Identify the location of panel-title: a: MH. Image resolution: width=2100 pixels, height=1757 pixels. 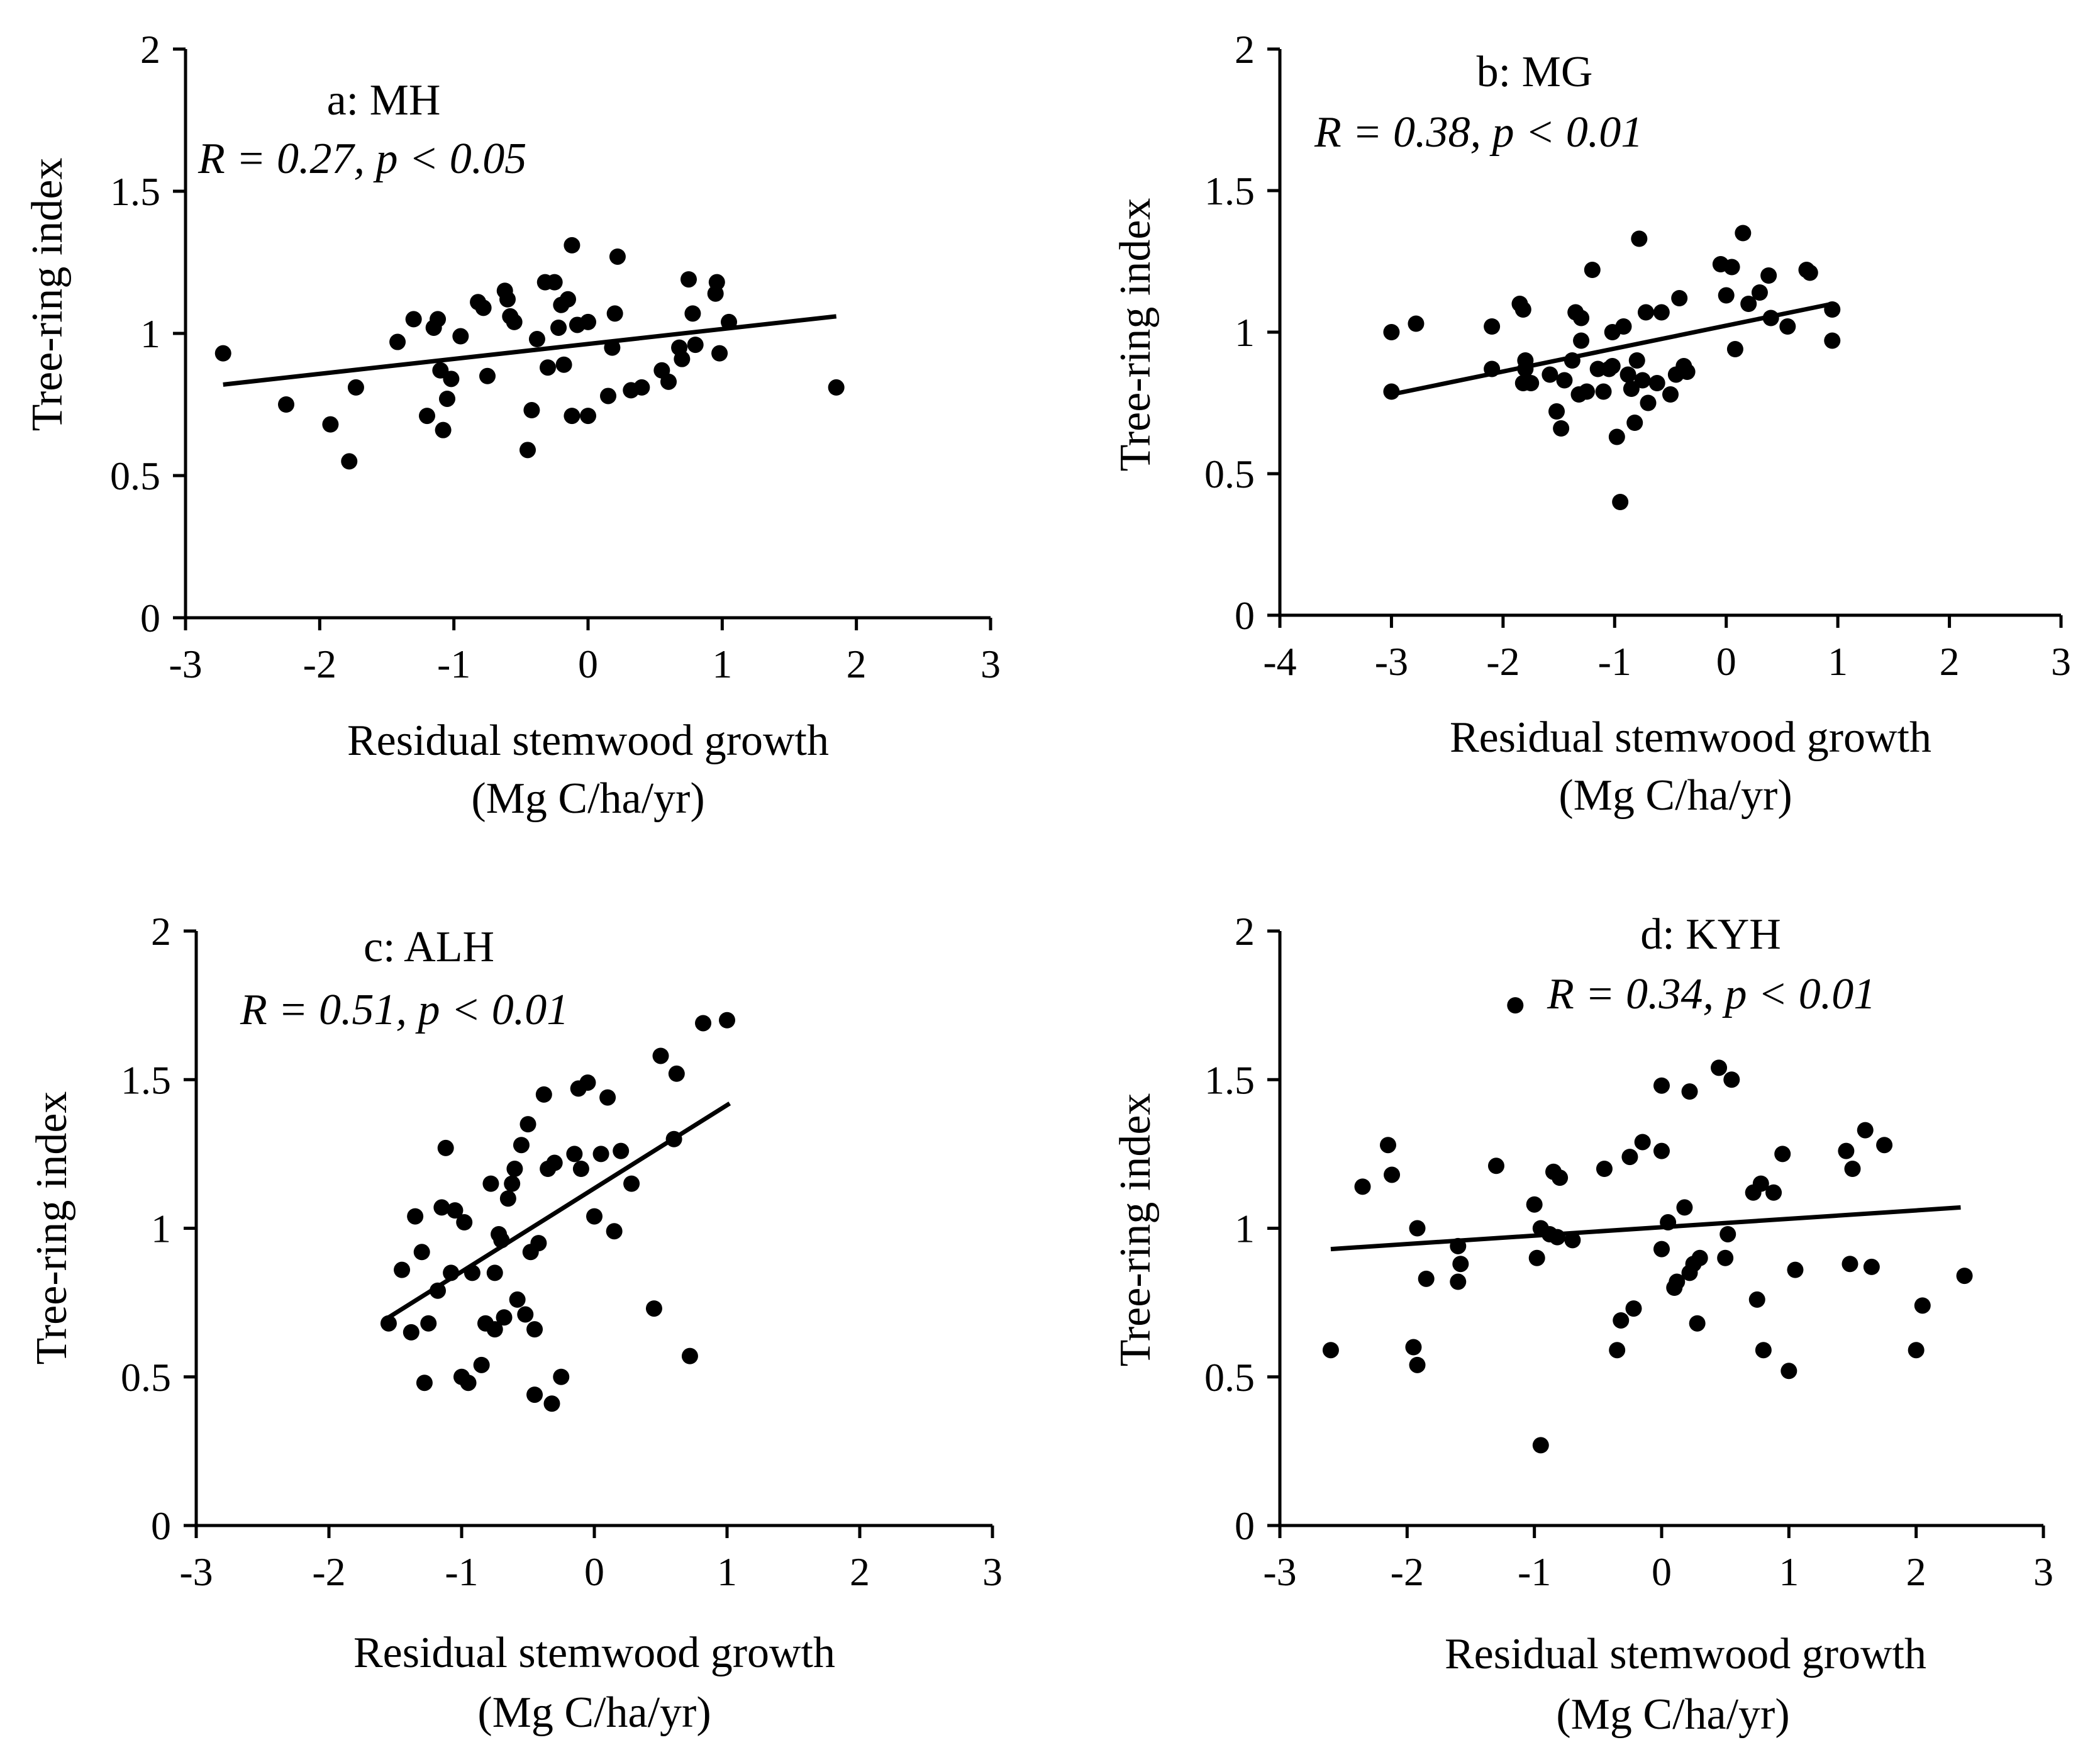
(384, 100).